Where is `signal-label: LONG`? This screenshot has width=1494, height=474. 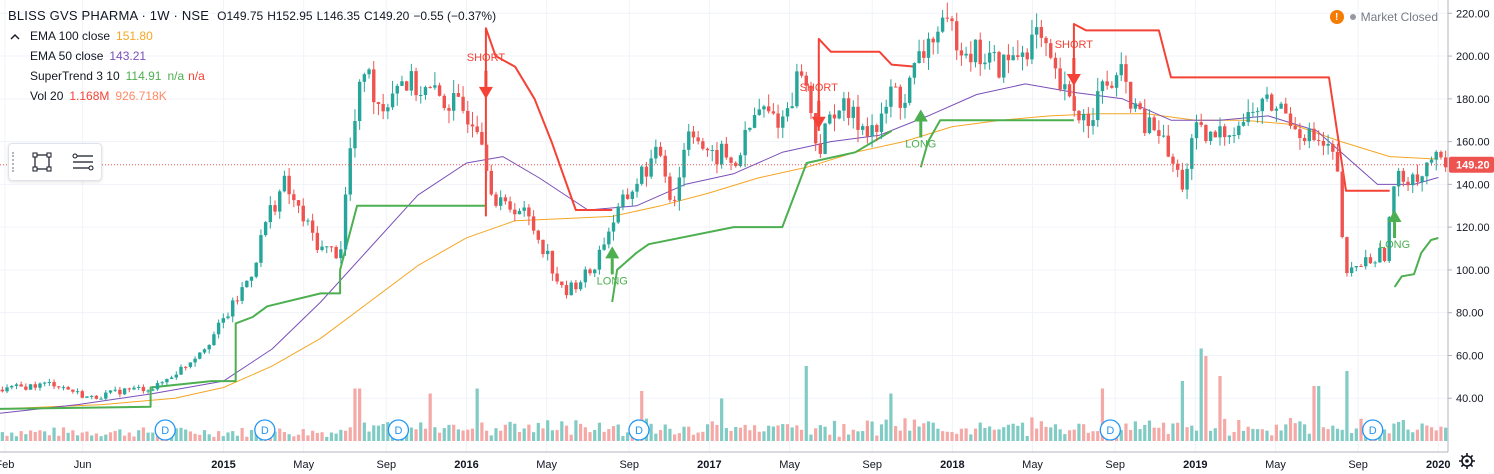 signal-label: LONG is located at coordinates (612, 281).